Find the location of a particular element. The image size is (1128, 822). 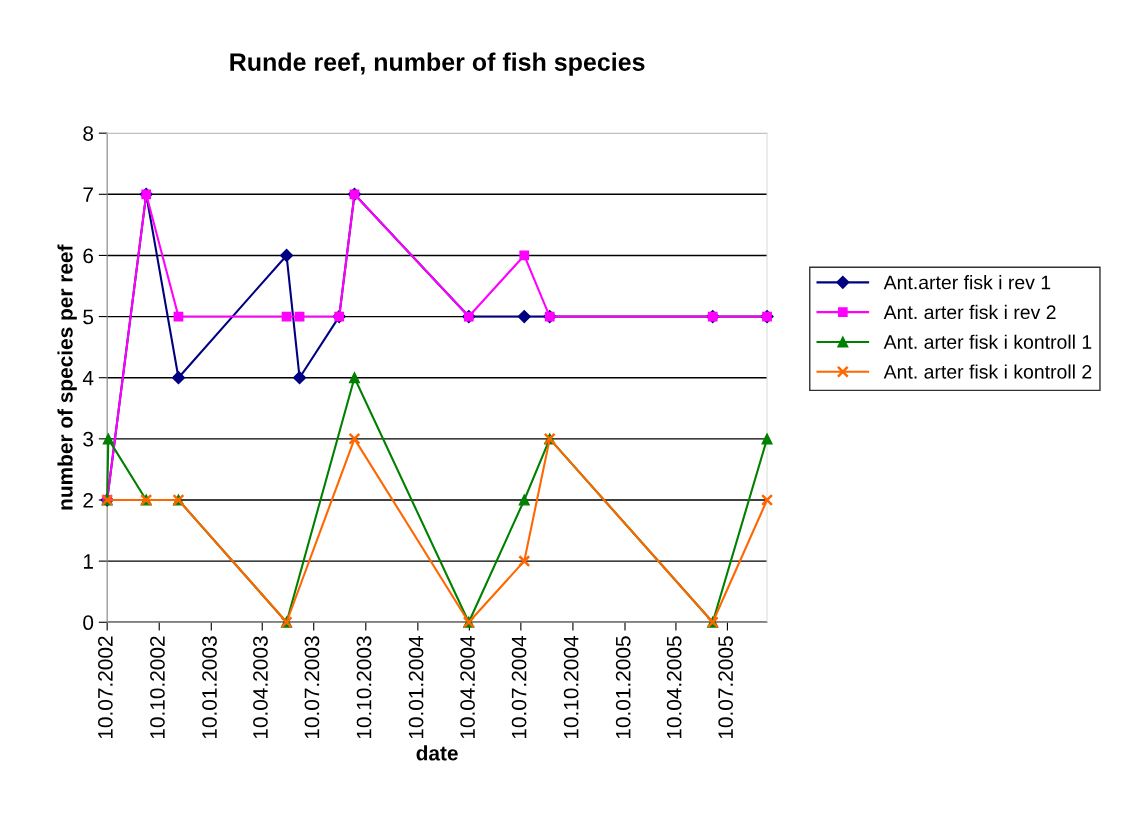

legend-label: Ant. arter fisk i rev 2 is located at coordinates (969, 312).